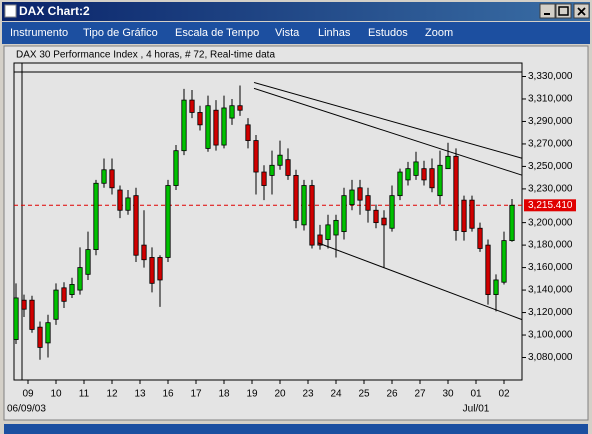 This screenshot has width=592, height=434. Describe the element at coordinates (217, 33) in the screenshot. I see `menu-item: Escala de Tempo` at that location.